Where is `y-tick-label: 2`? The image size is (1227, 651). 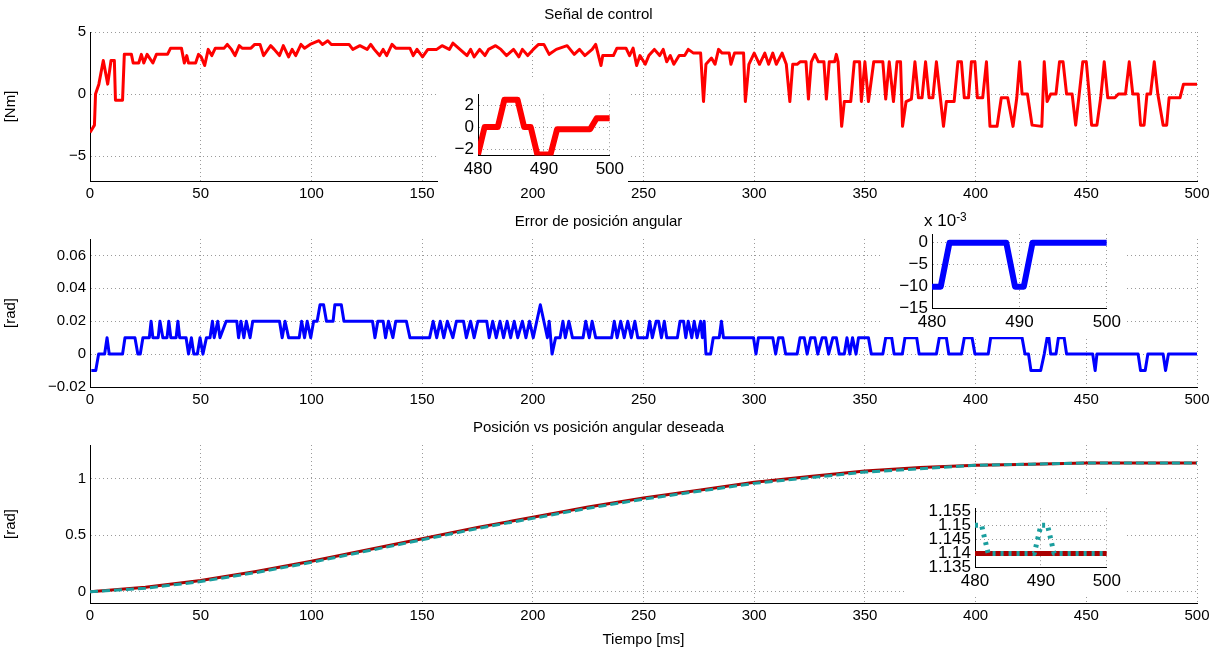 y-tick-label: 2 is located at coordinates (469, 104).